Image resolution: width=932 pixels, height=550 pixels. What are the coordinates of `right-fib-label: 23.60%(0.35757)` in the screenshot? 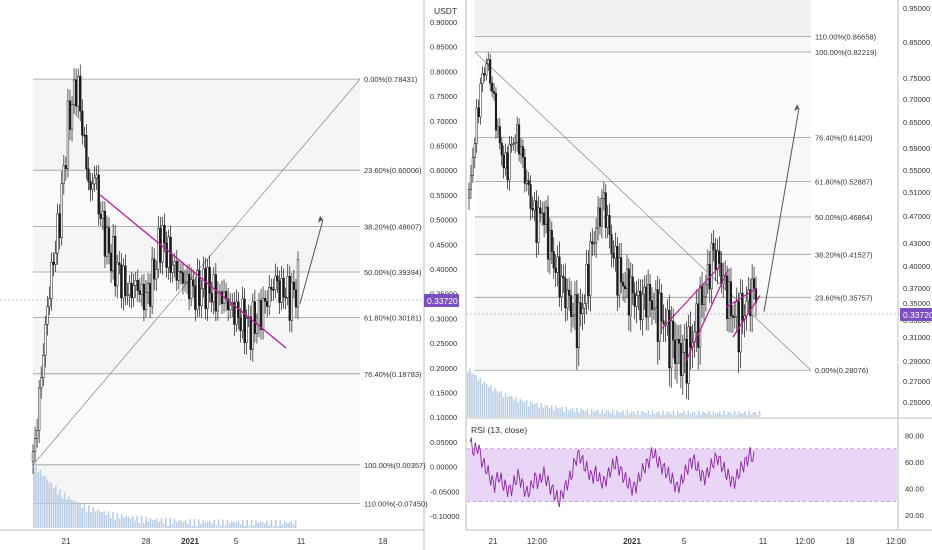 It's located at (844, 297).